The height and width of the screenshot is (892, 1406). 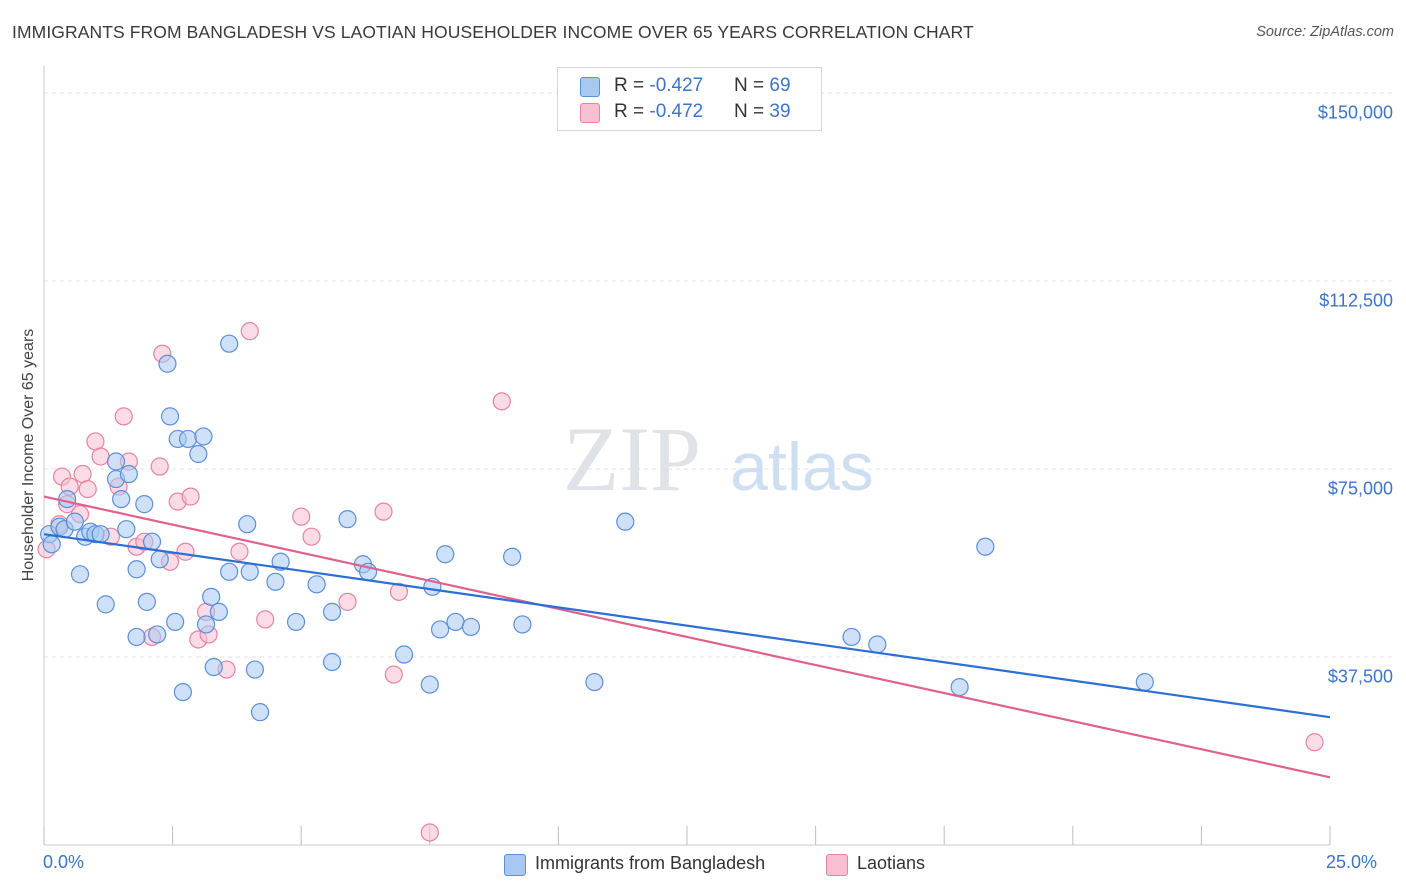 I want to click on n-value: 39, so click(x=780, y=111).